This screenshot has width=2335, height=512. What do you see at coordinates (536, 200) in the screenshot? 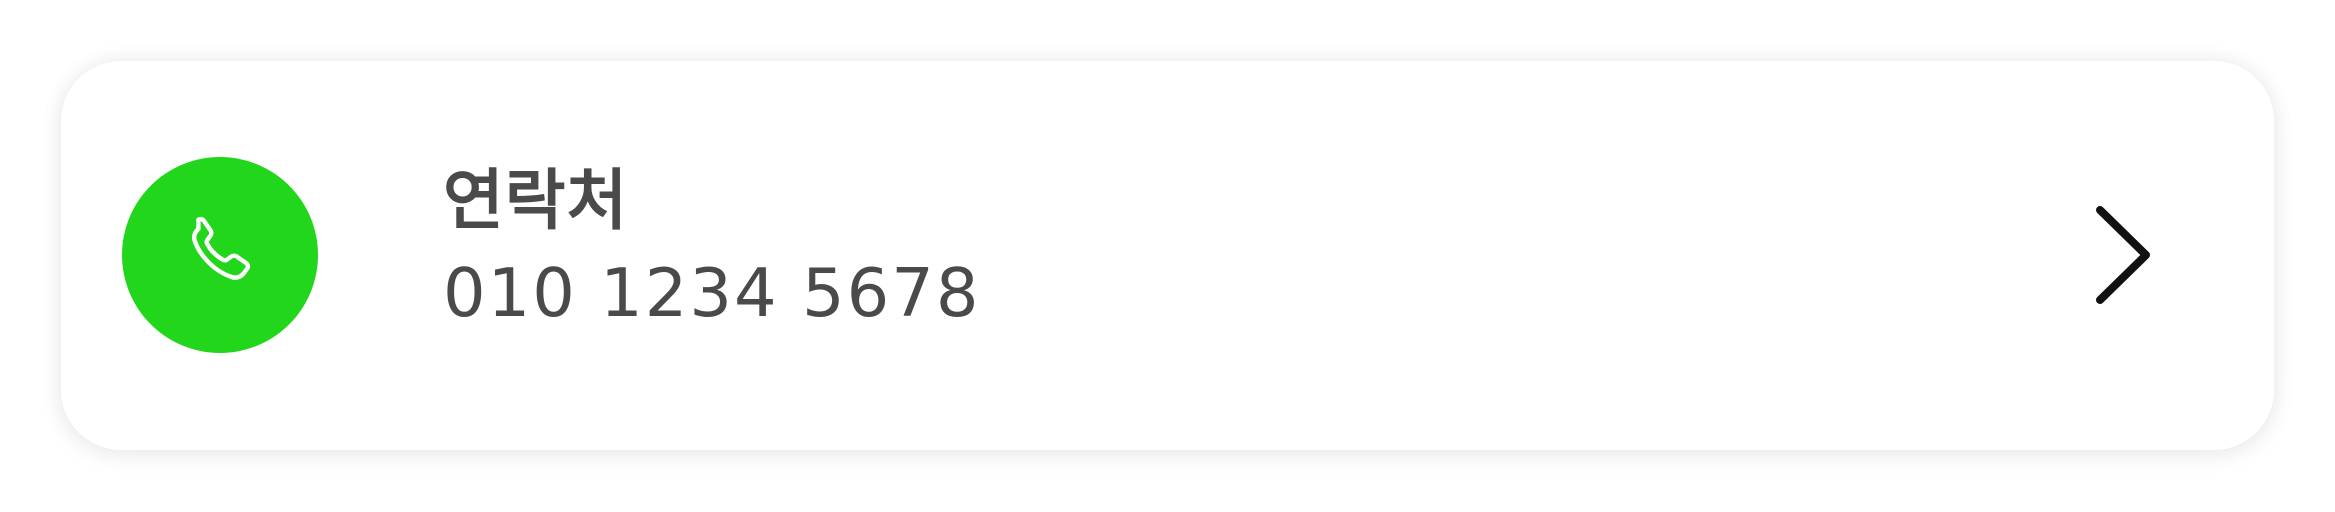
I see `contact-title: 연락처` at bounding box center [536, 200].